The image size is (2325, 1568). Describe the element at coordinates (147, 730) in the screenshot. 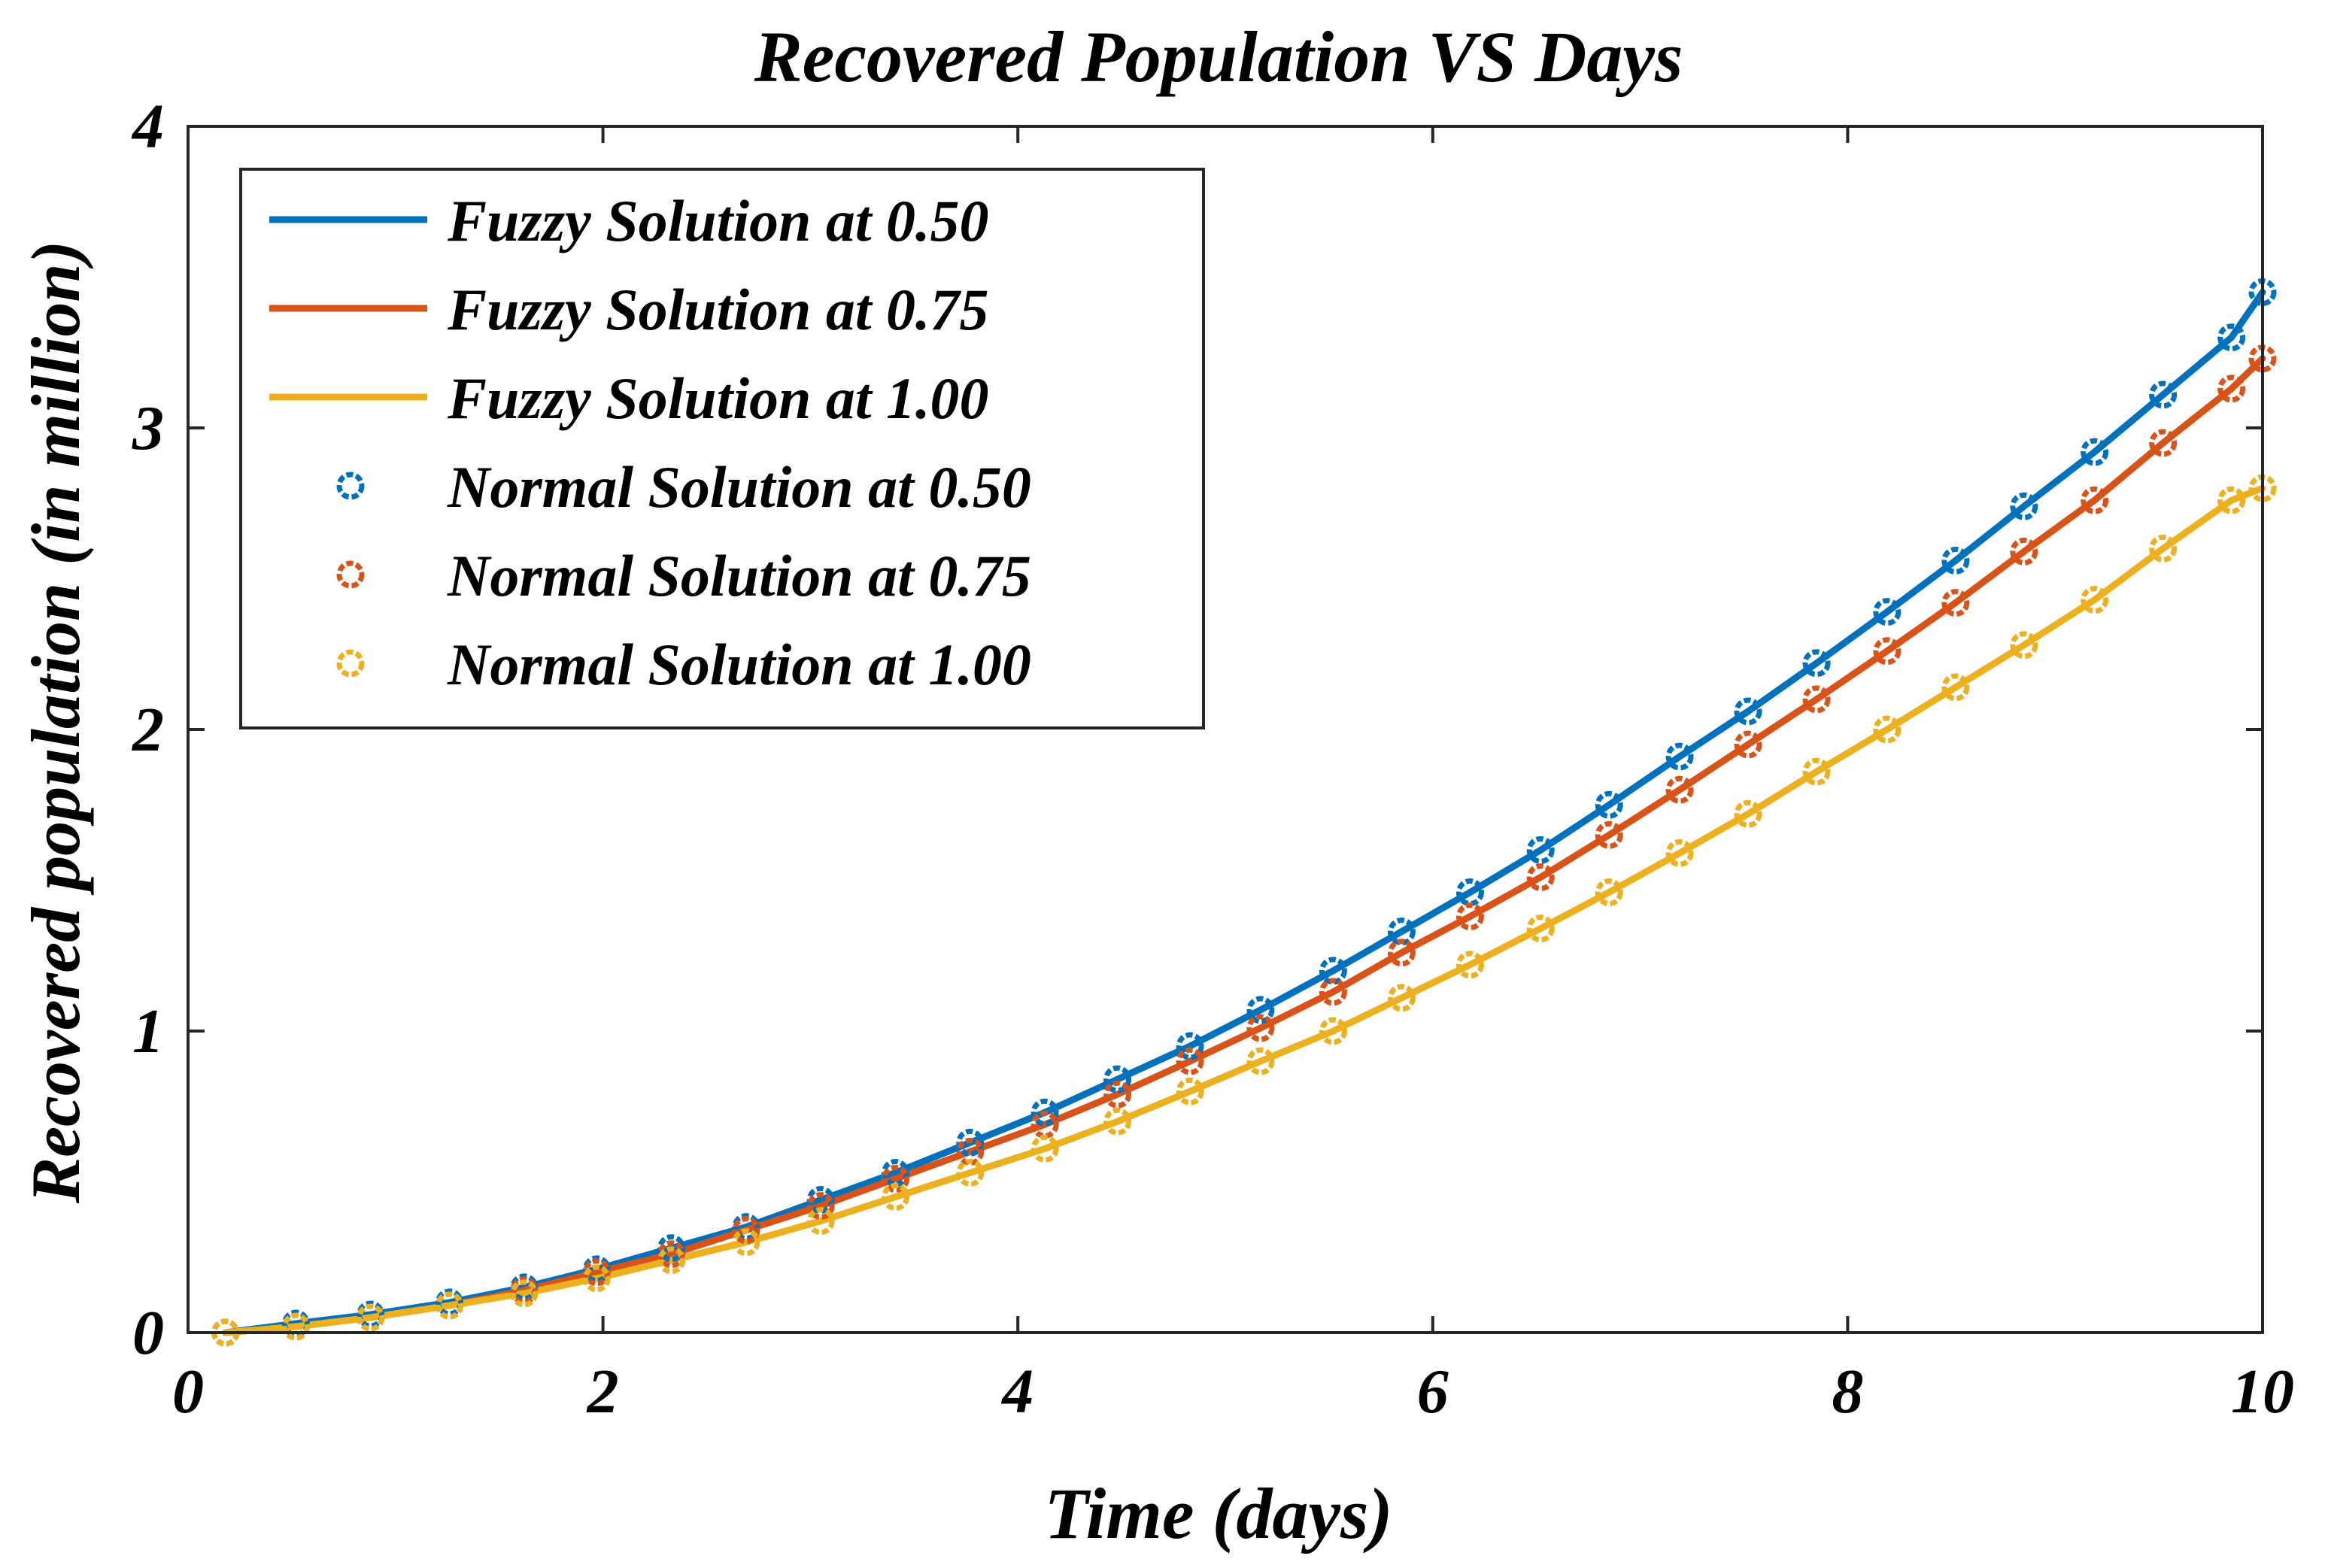

I see `y-tick-label: 2` at that location.